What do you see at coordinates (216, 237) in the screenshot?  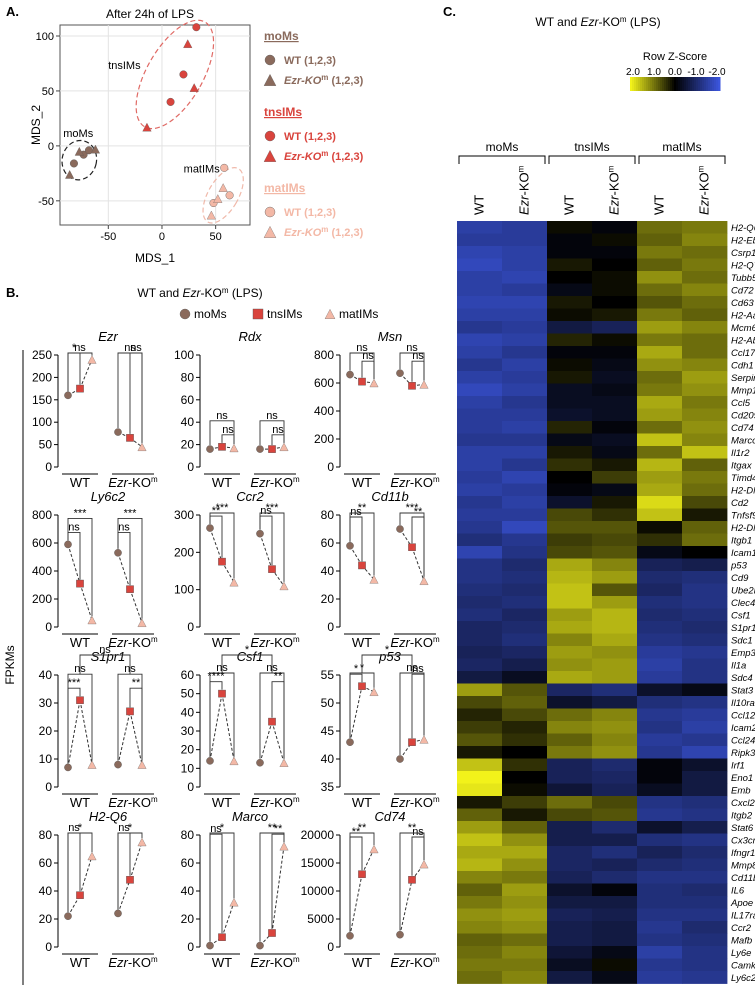 I see `mds-x-tick-label: 50` at bounding box center [216, 237].